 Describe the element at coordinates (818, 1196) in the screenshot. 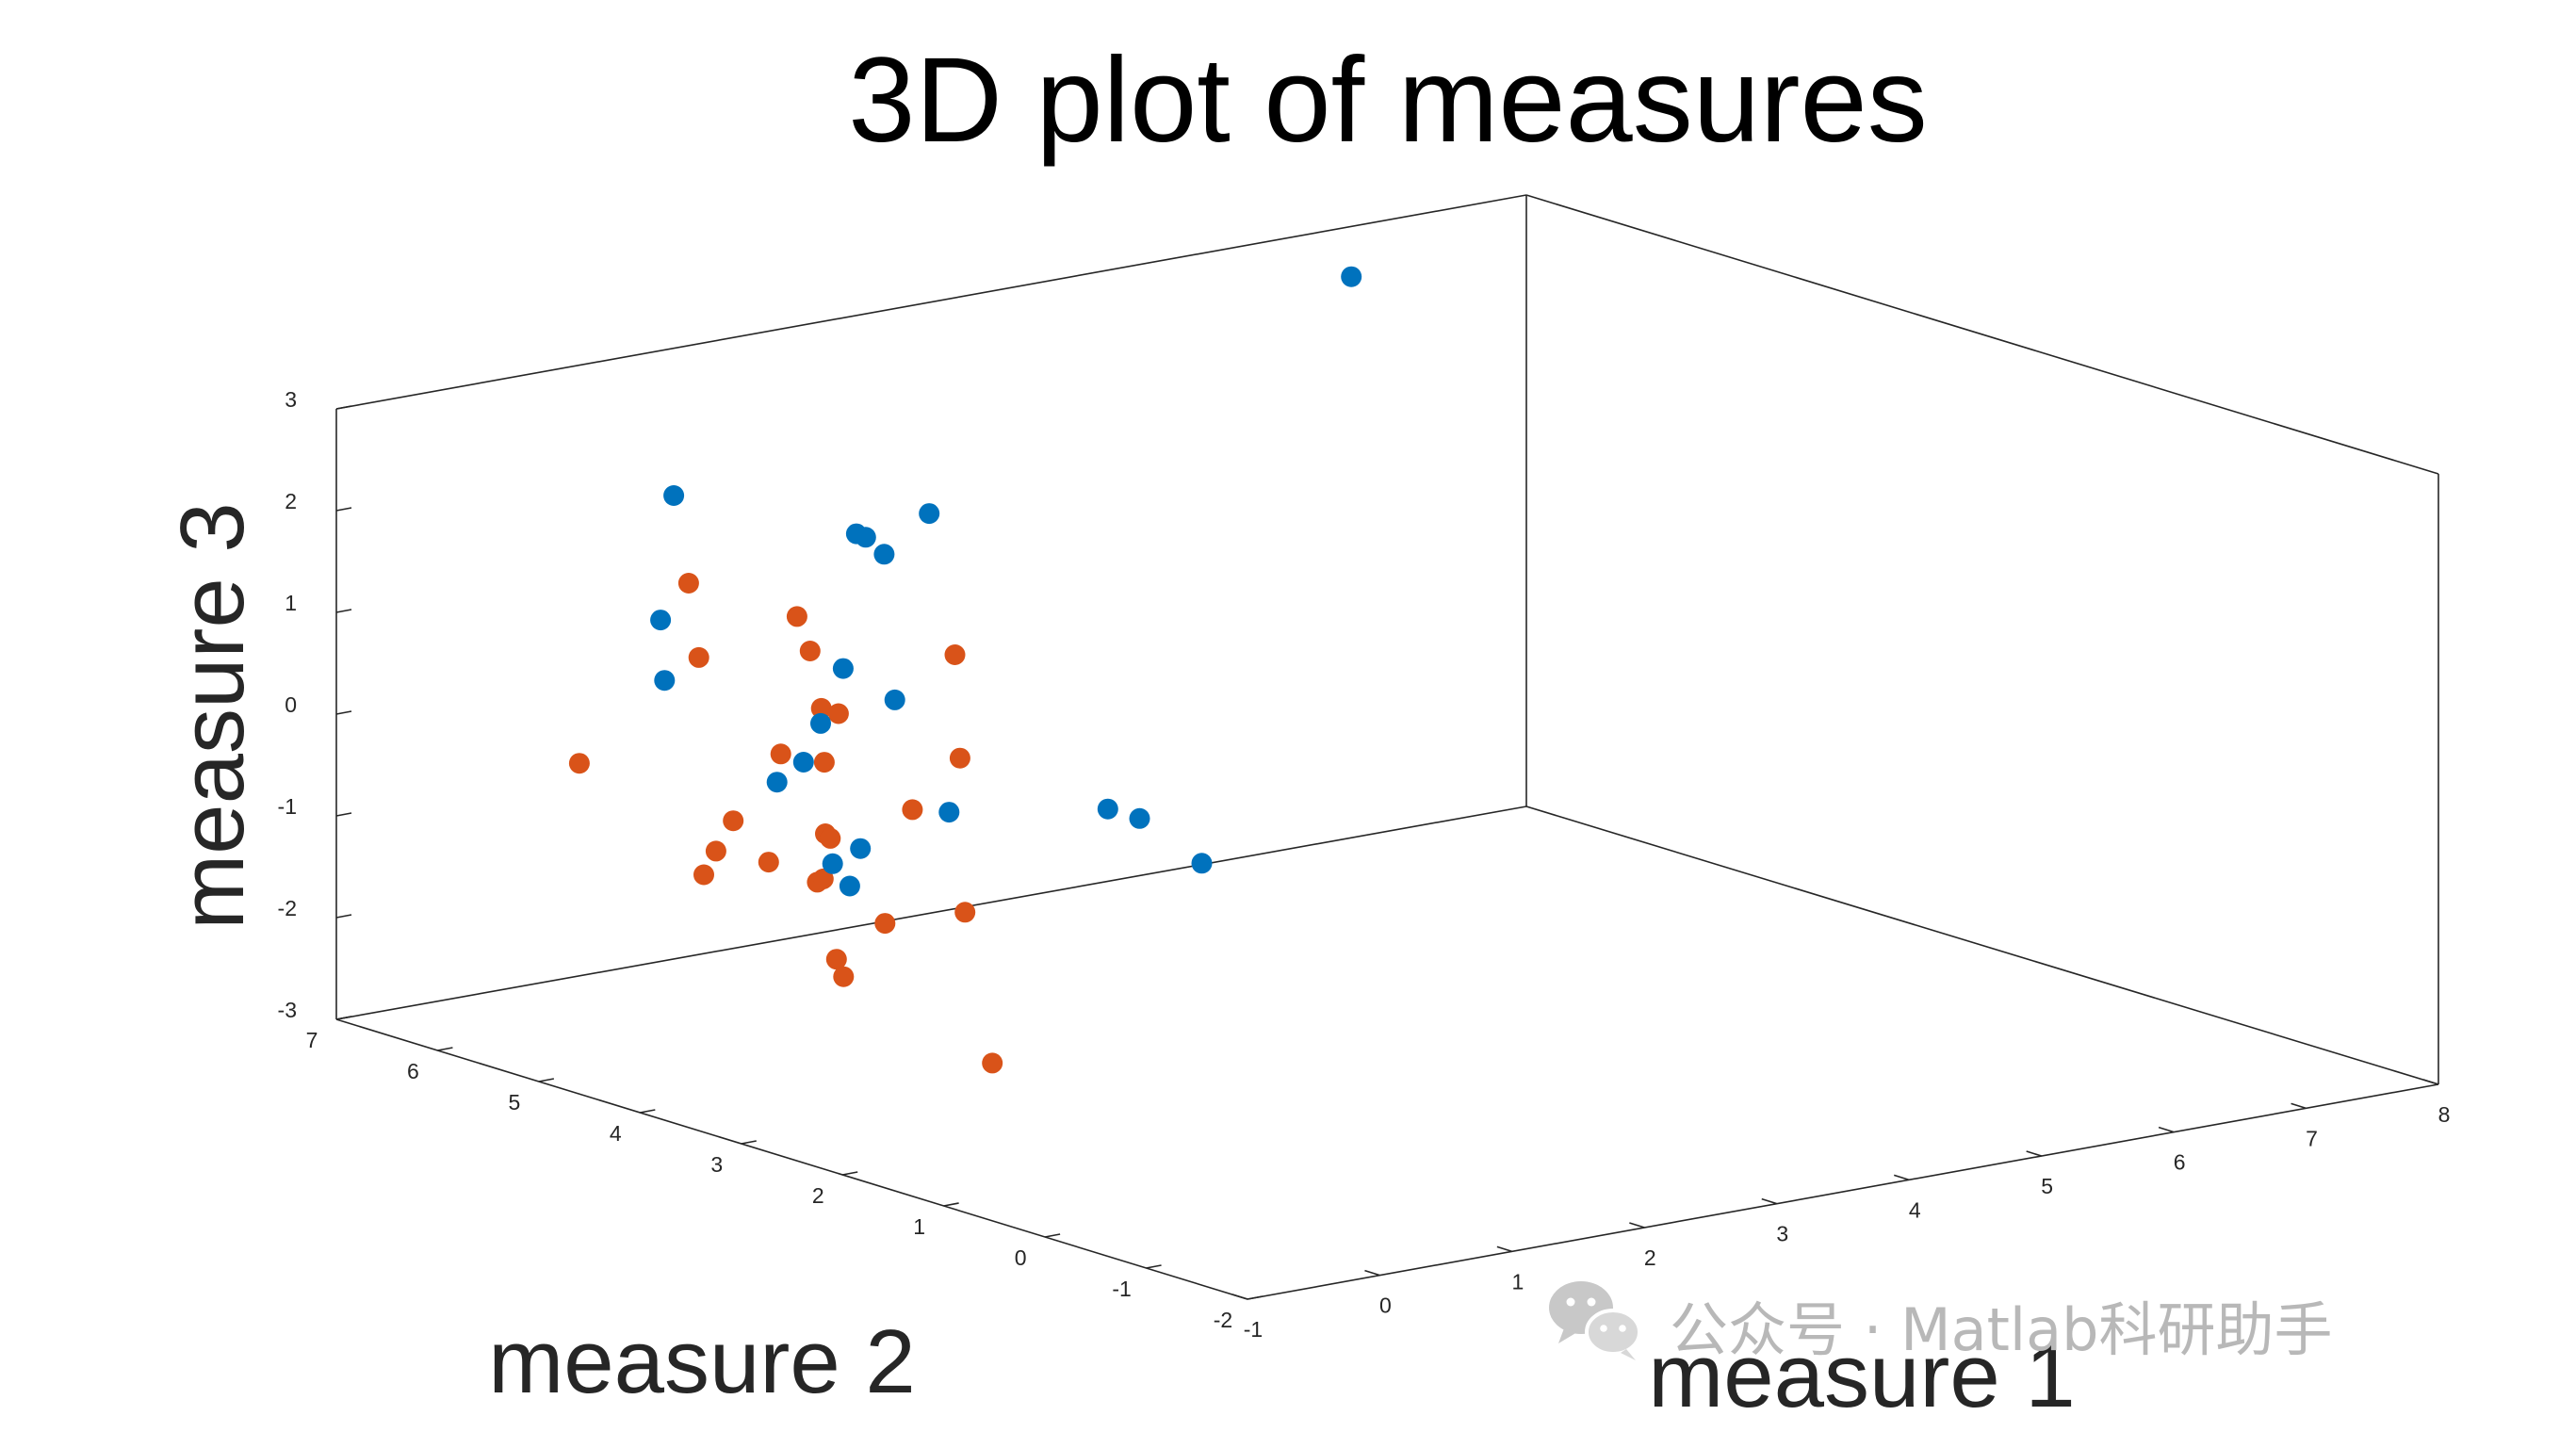

I see `measure-2-tick-label: 2` at that location.